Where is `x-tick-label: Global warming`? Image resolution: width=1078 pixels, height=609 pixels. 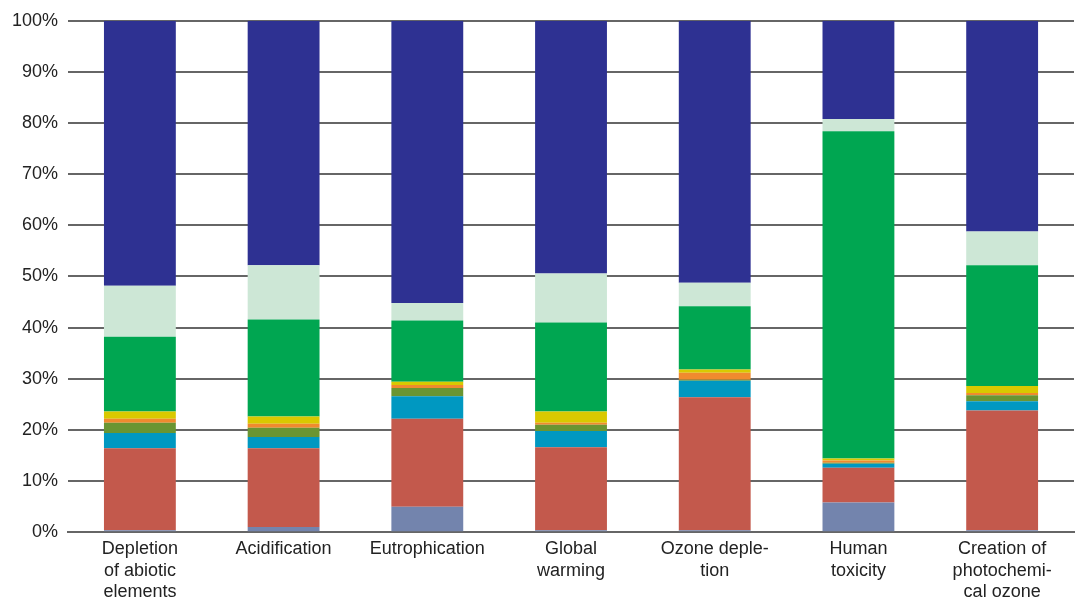 x-tick-label: Global warming is located at coordinates (571, 558).